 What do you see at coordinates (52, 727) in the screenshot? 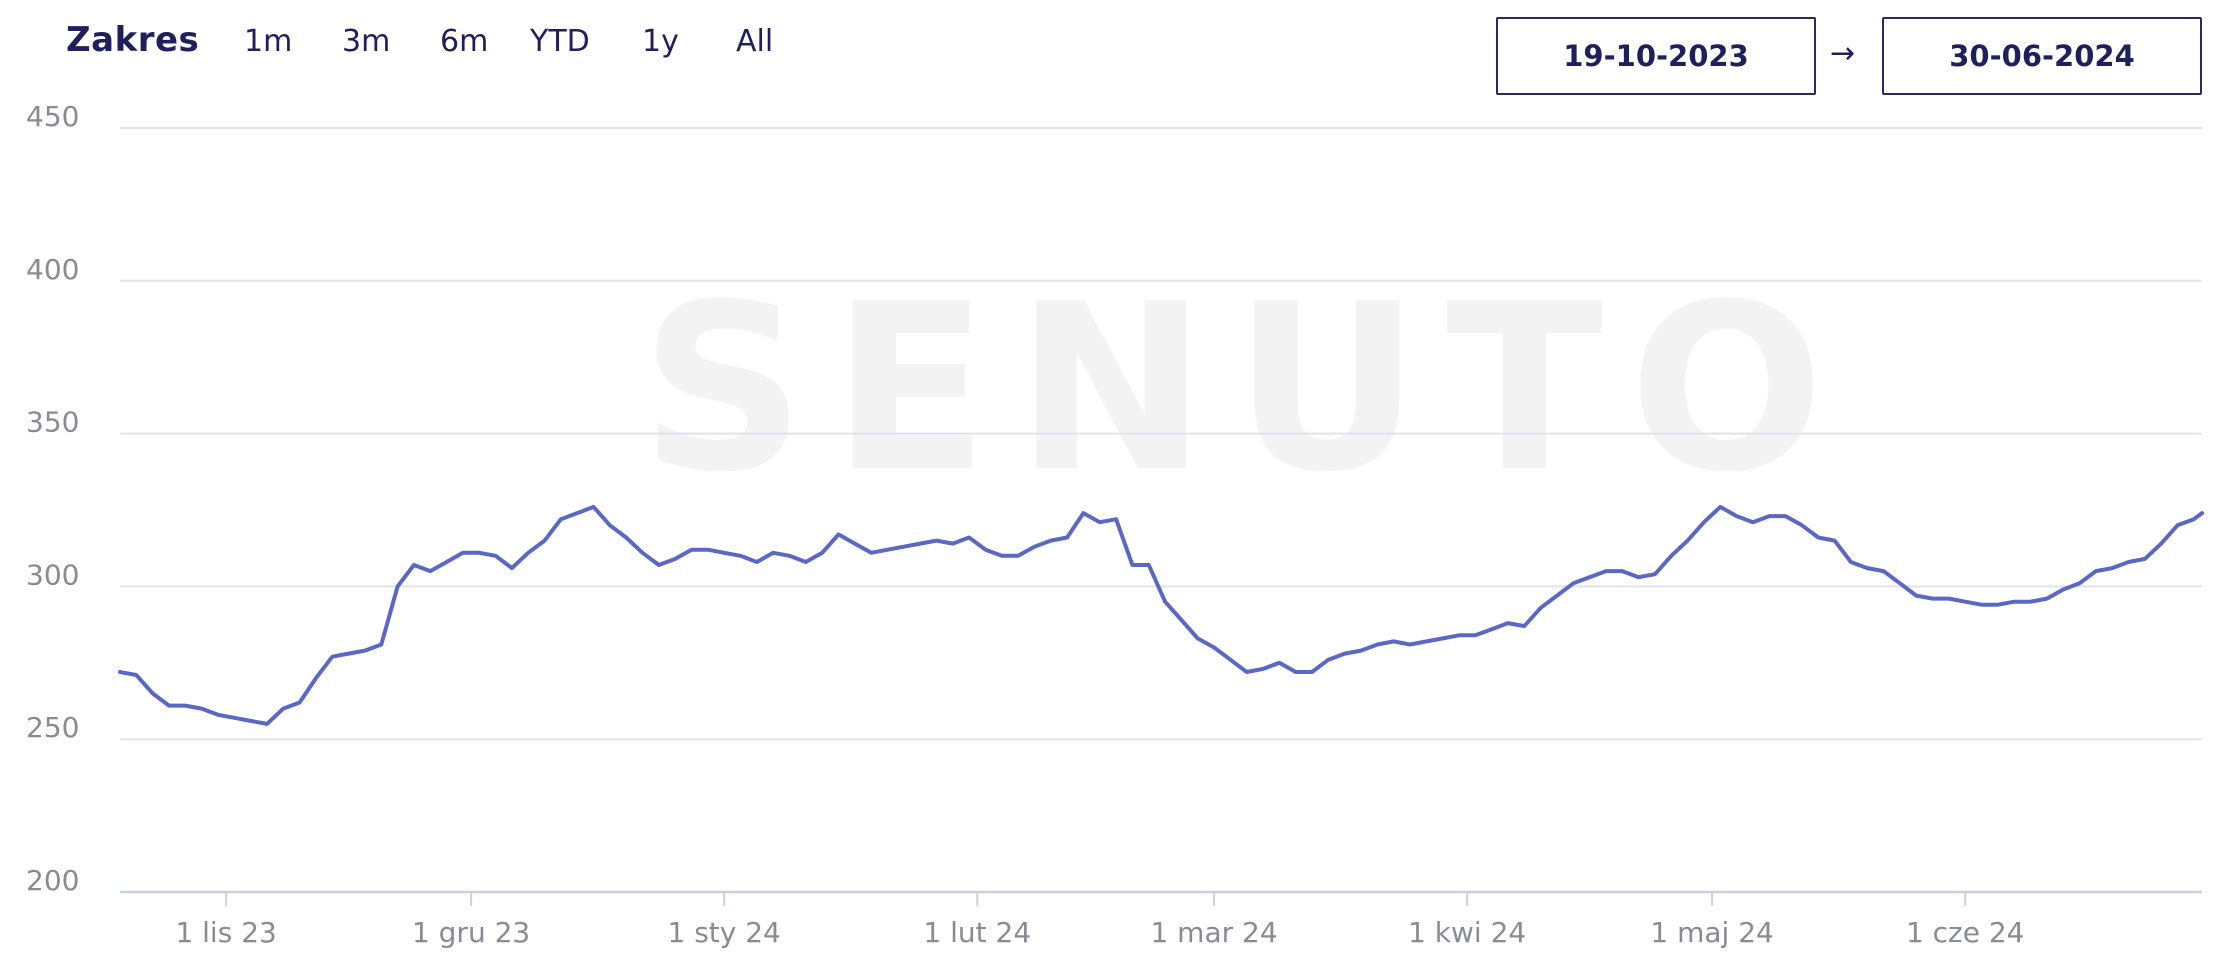
I see `y-tick-label: 250` at bounding box center [52, 727].